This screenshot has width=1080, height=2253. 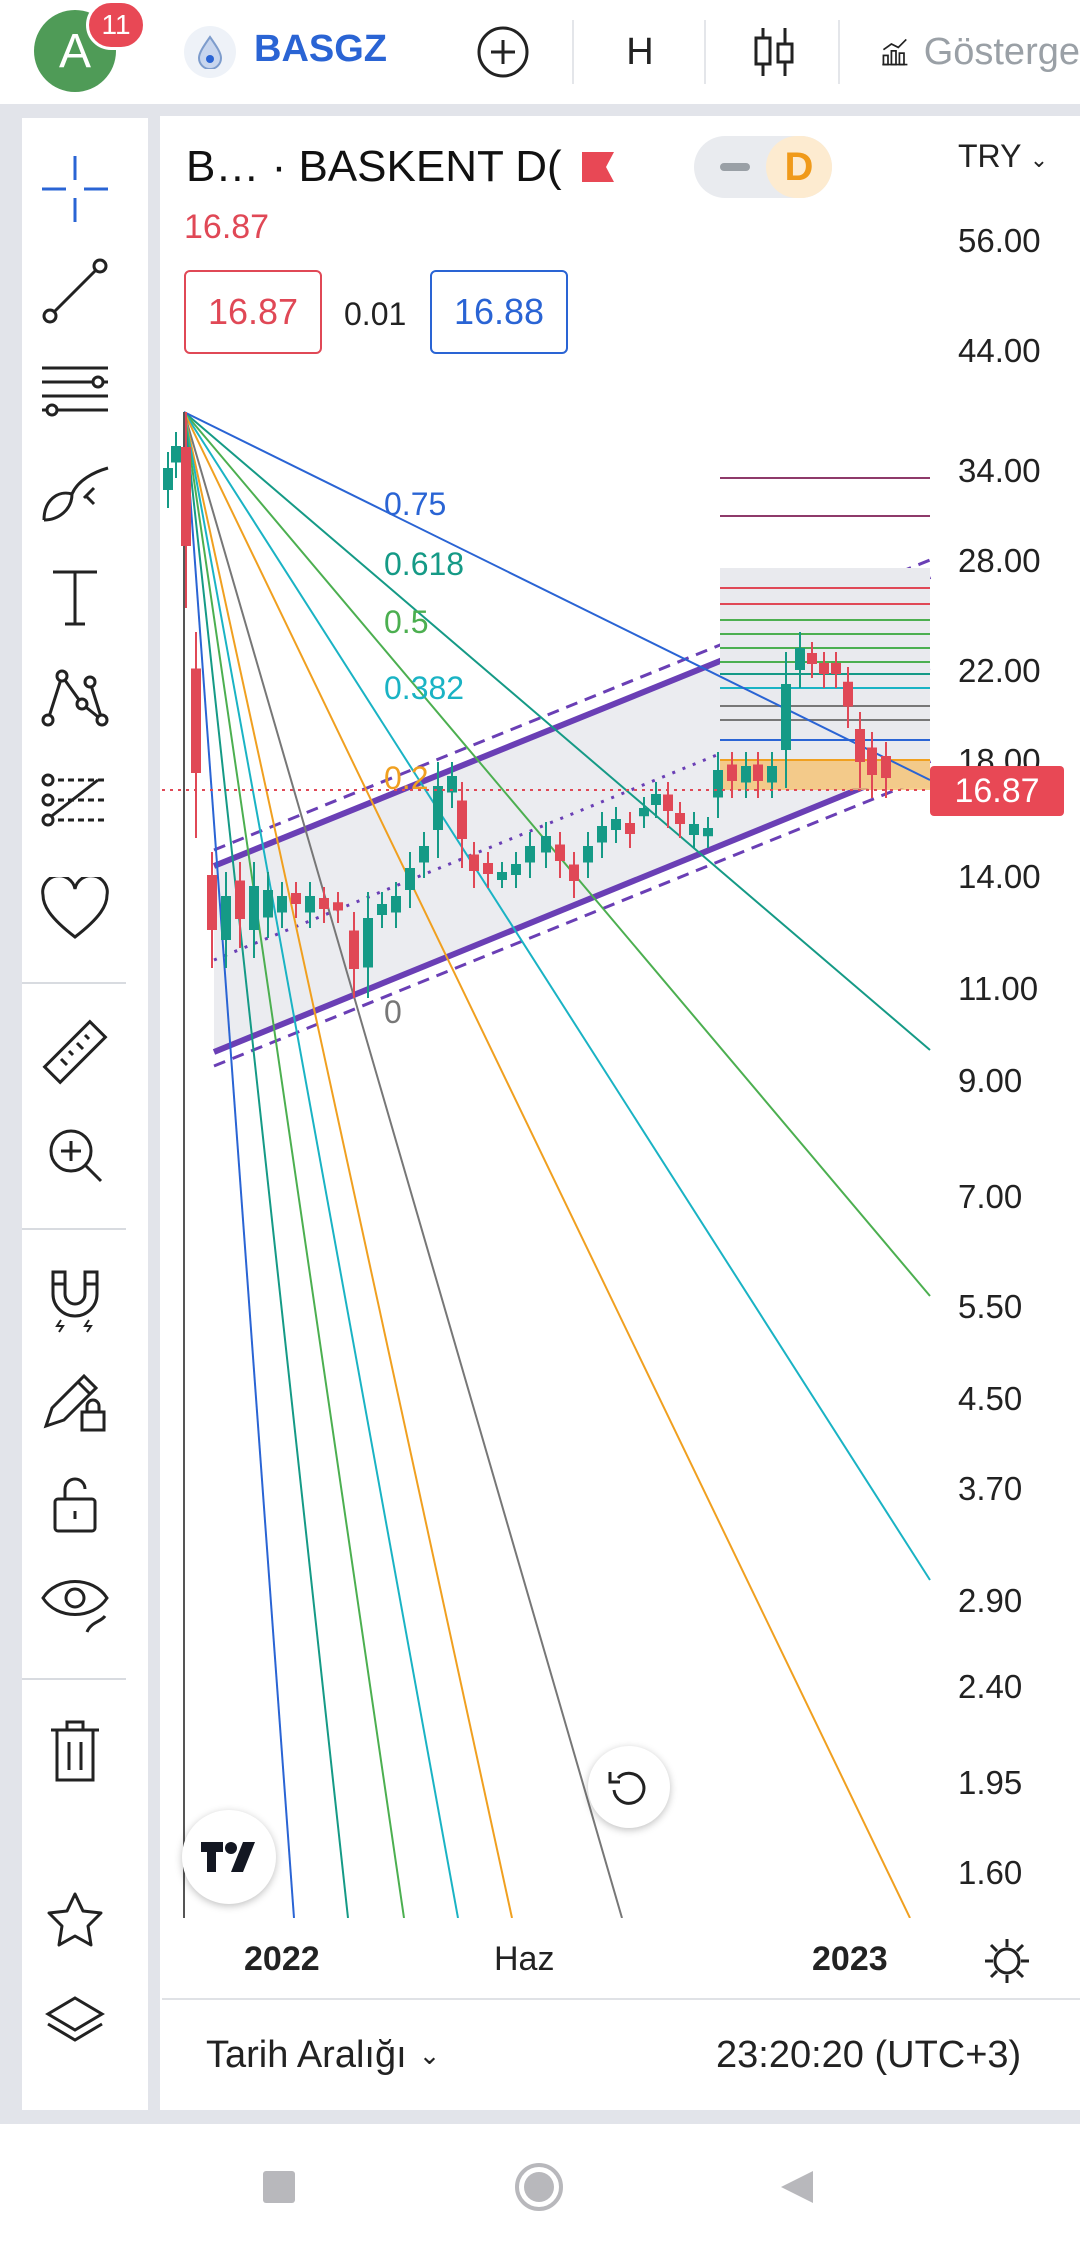 I want to click on ruler-tool, so click(x=75, y=1053).